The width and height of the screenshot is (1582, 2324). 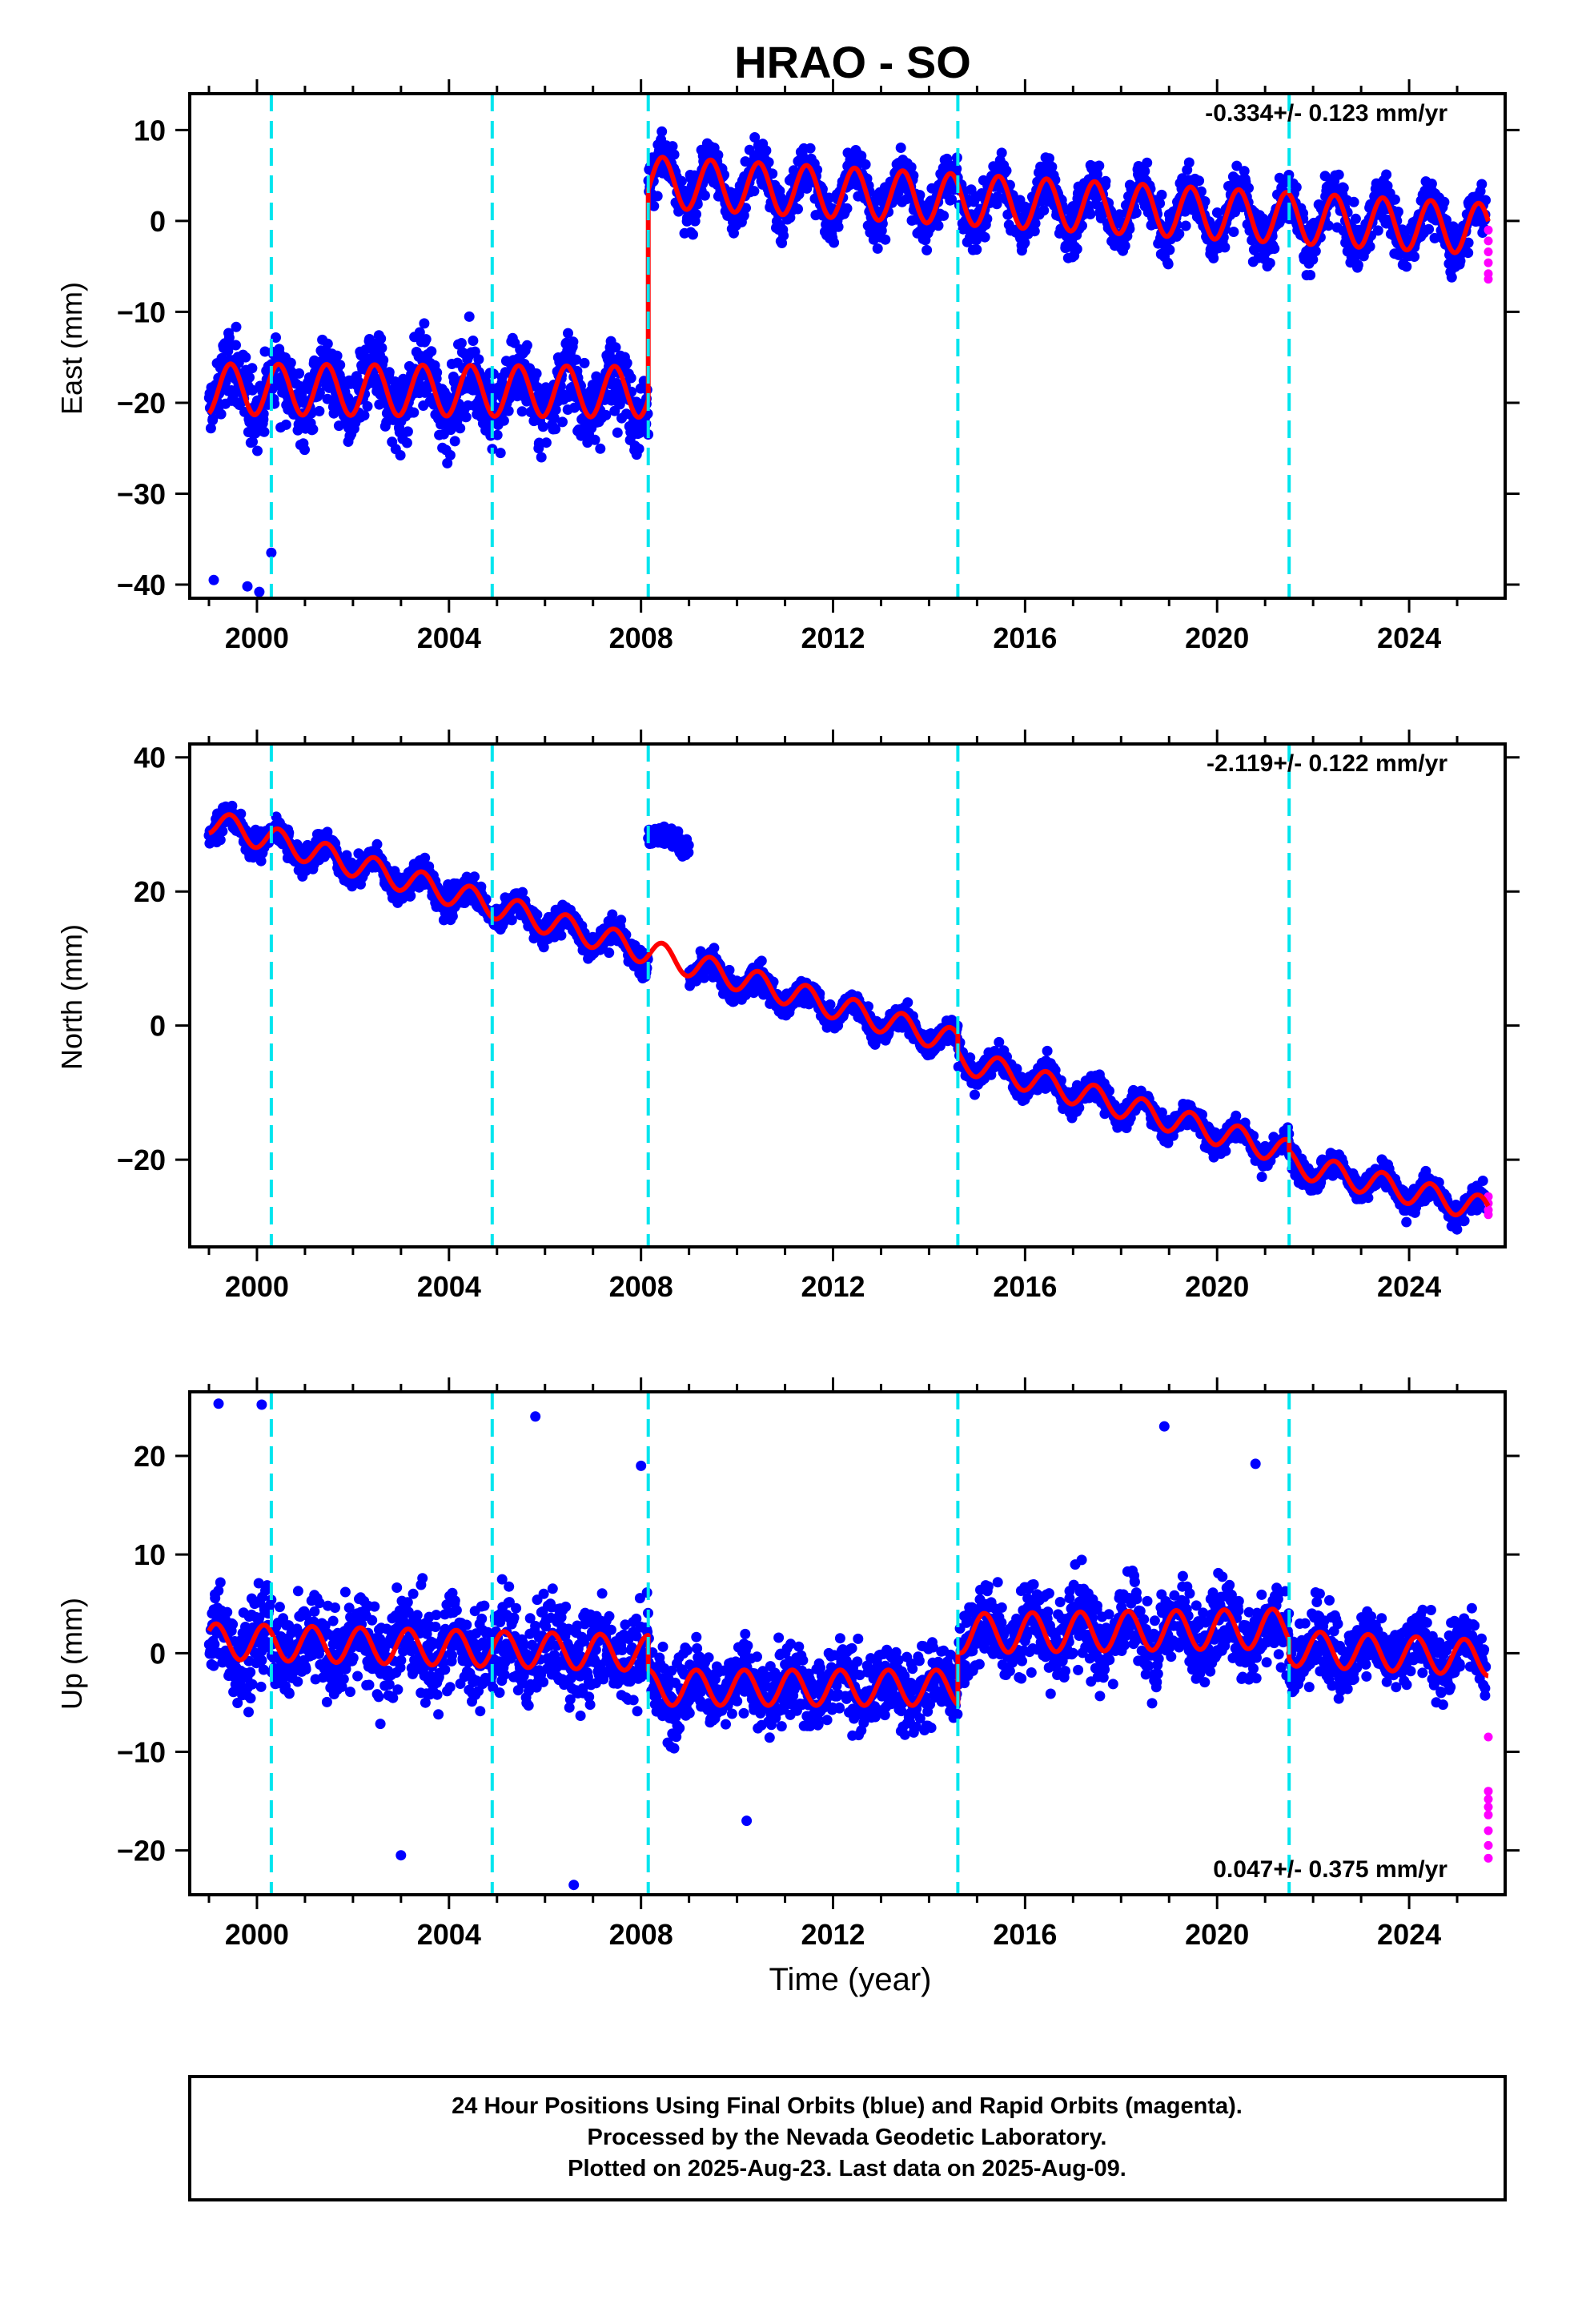 I want to click on east-x-tick-label: 2008, so click(x=641, y=637).